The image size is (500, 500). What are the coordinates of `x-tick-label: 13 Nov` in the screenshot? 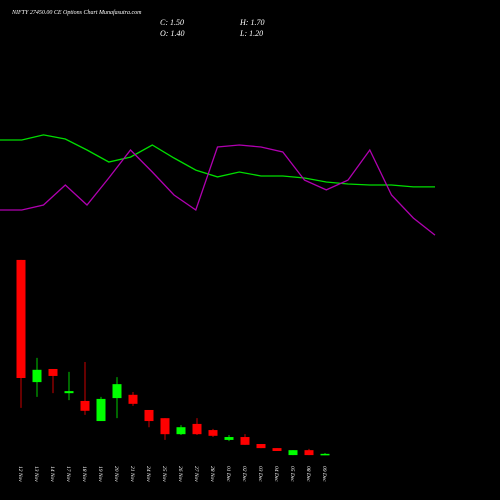 It's located at (36, 474).